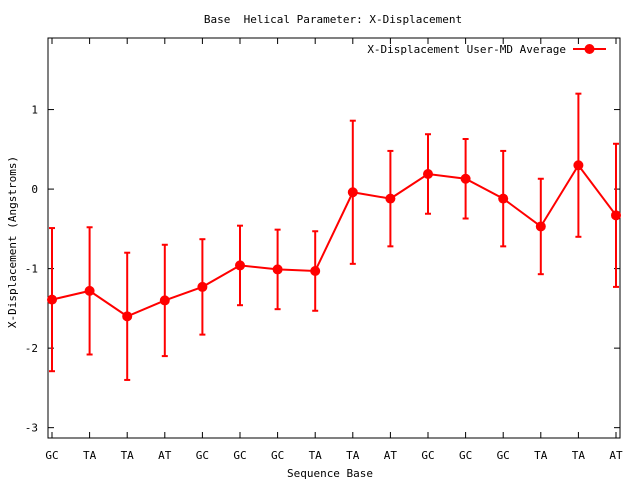 The height and width of the screenshot is (484, 640). Describe the element at coordinates (31, 269) in the screenshot. I see `y-tick-label: -1` at that location.